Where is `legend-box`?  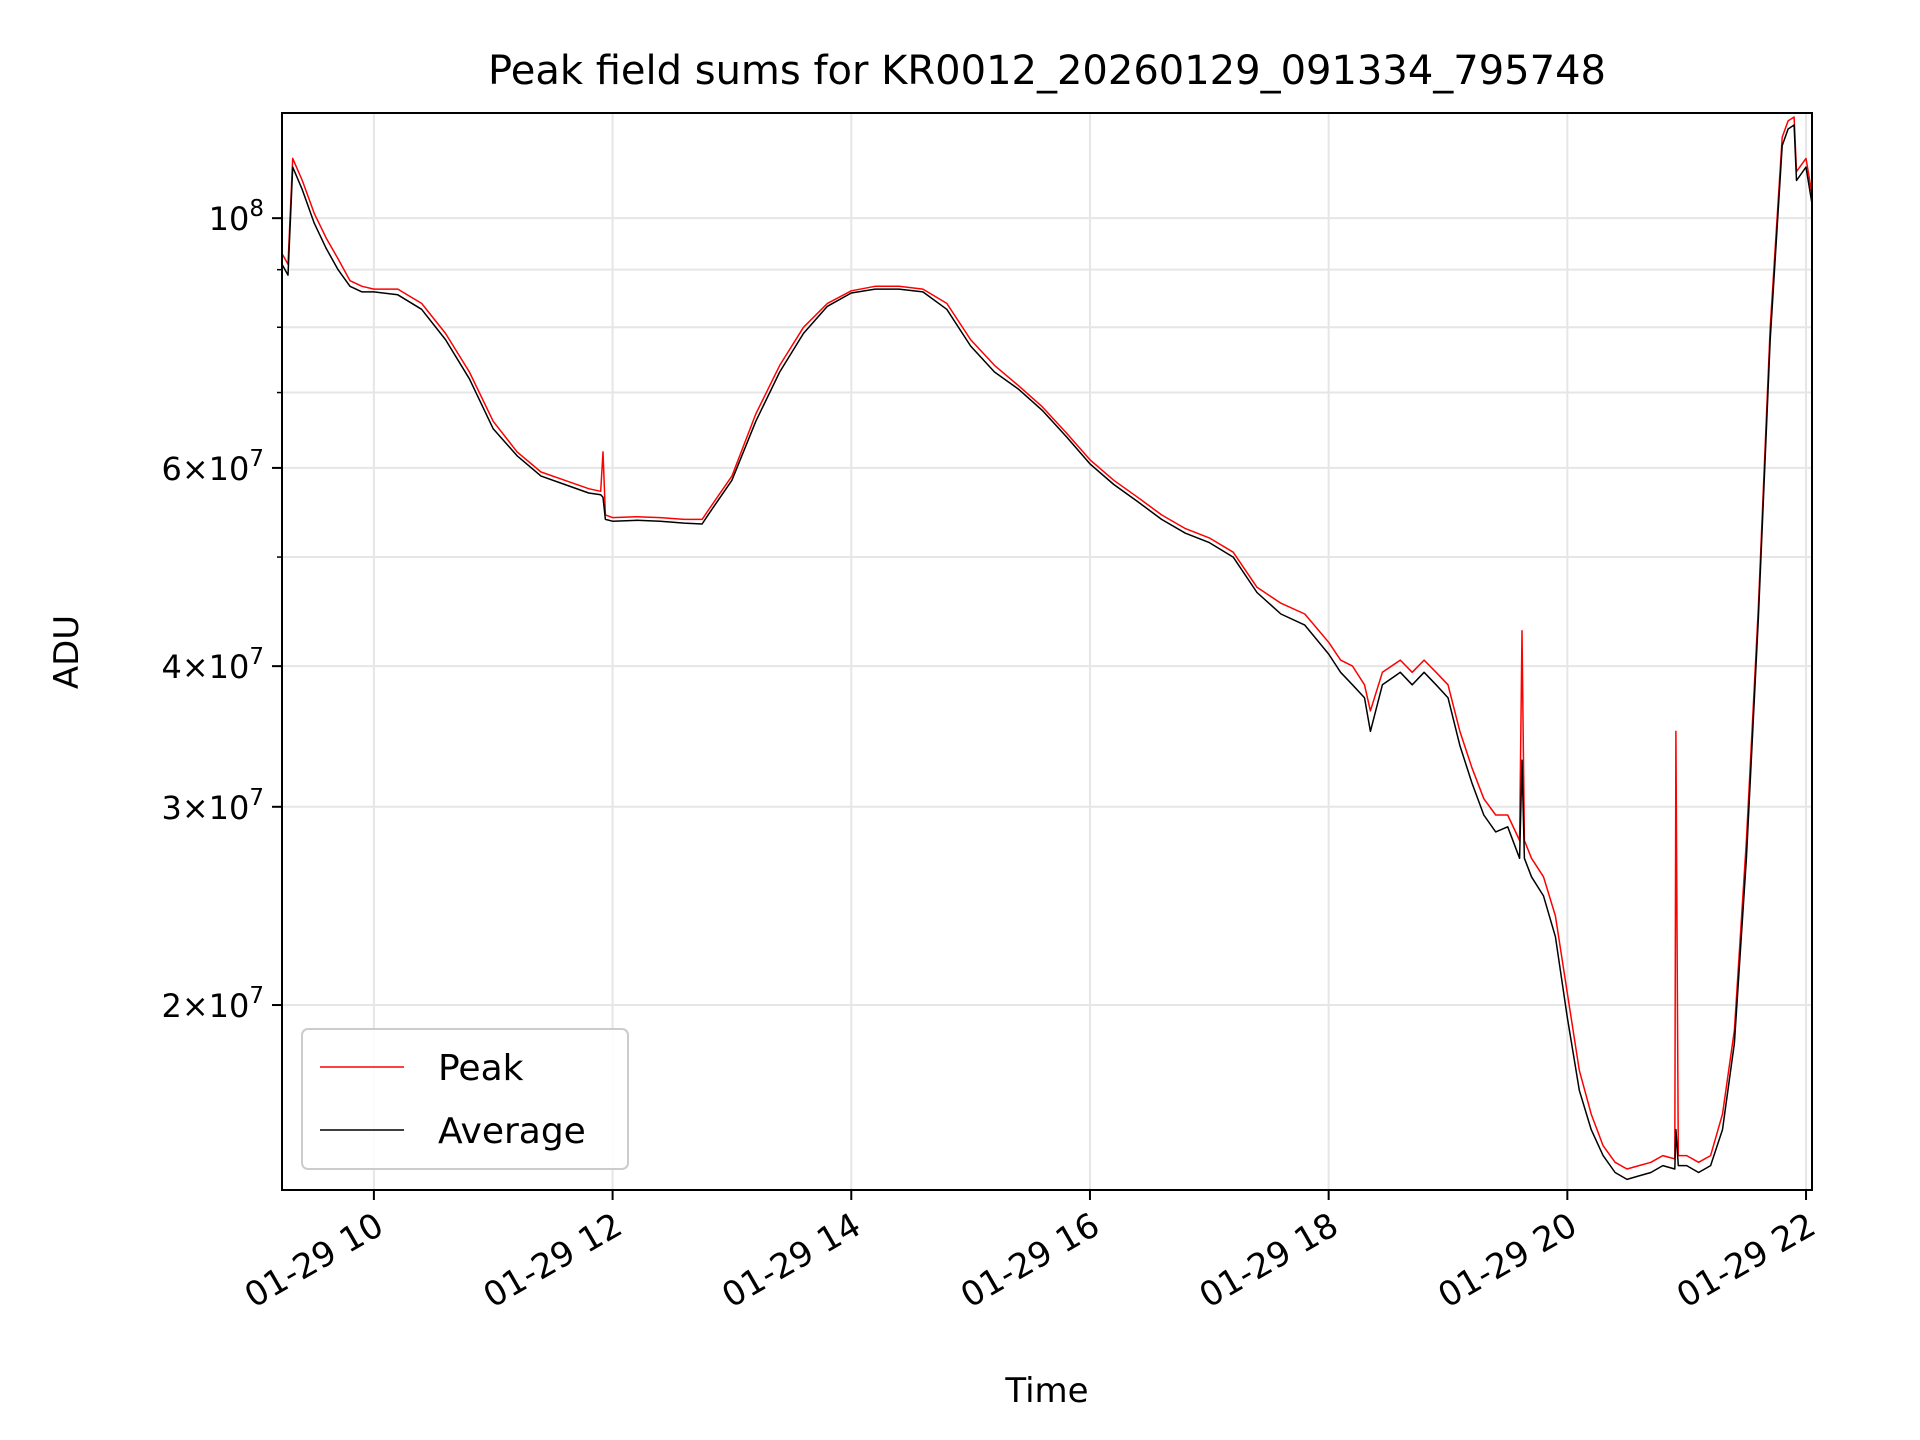
legend-box is located at coordinates (465, 1099).